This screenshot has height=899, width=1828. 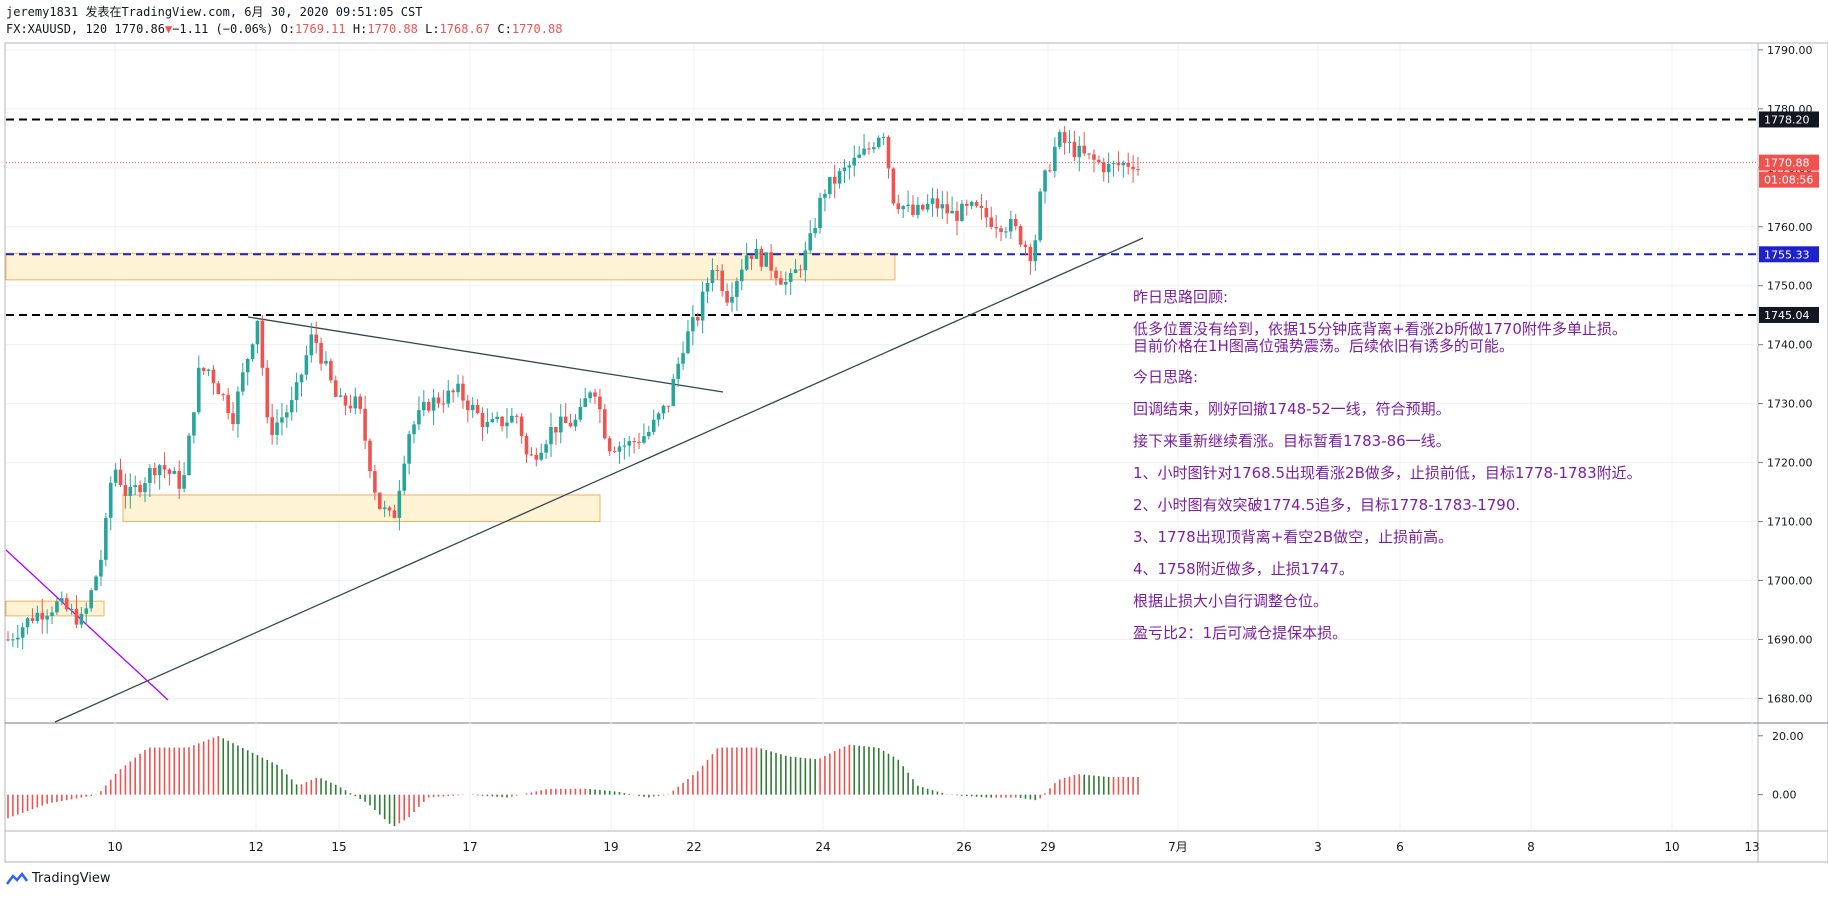 I want to click on x-tick-label: 24, so click(x=822, y=847).